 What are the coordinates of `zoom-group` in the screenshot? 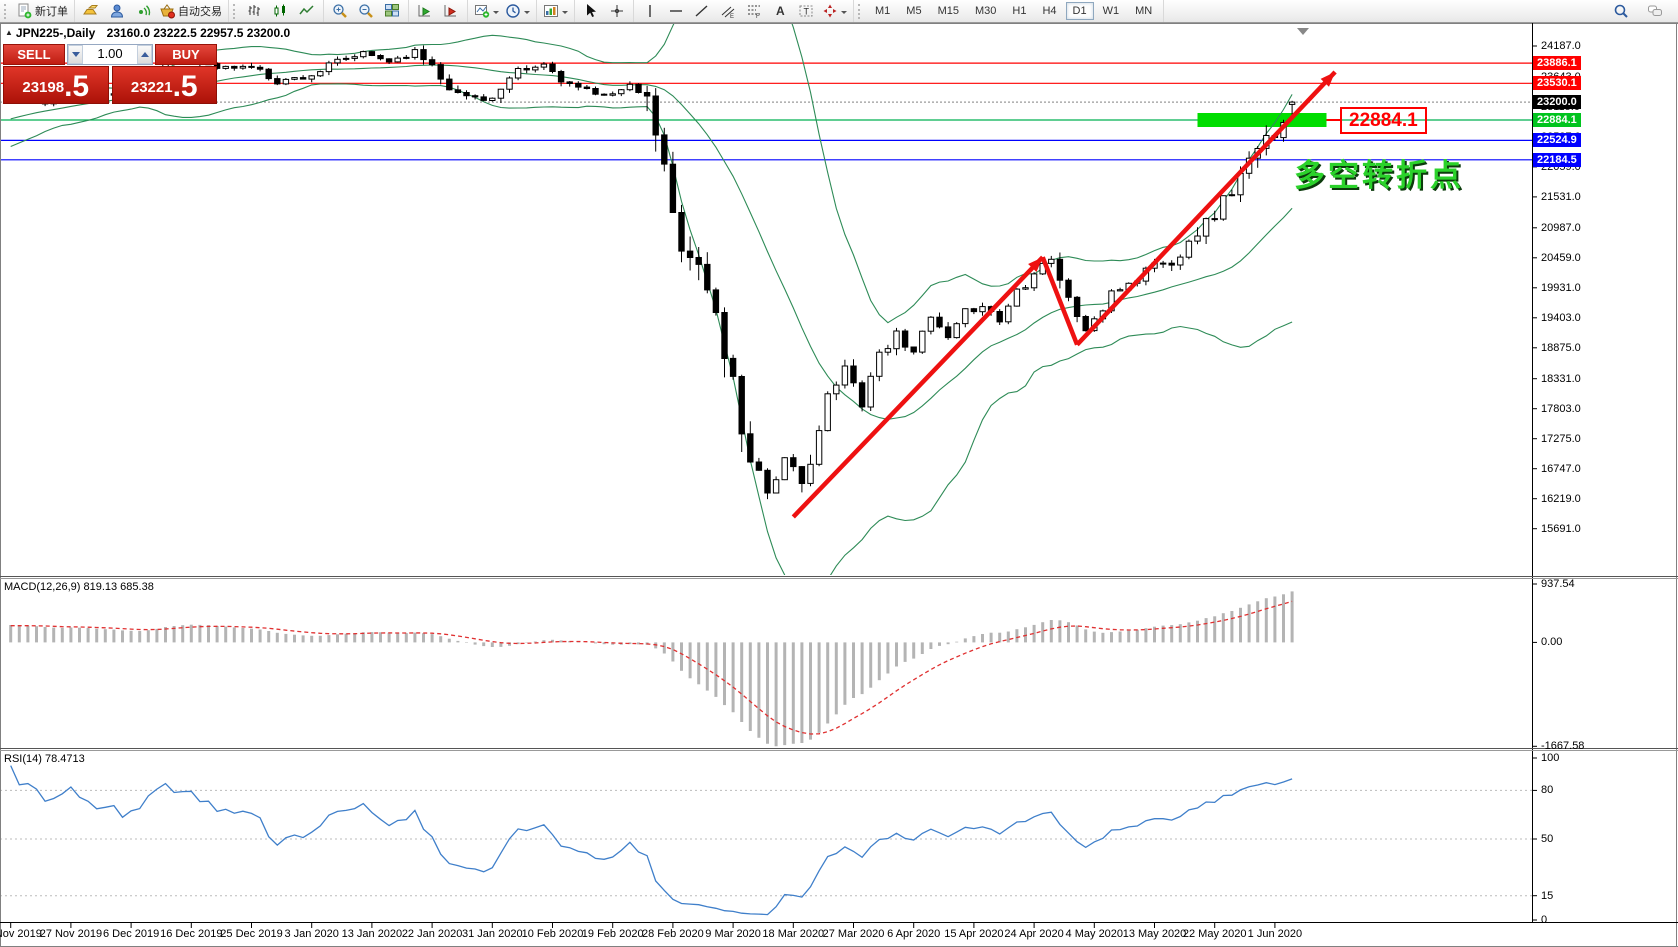 It's located at (366, 11).